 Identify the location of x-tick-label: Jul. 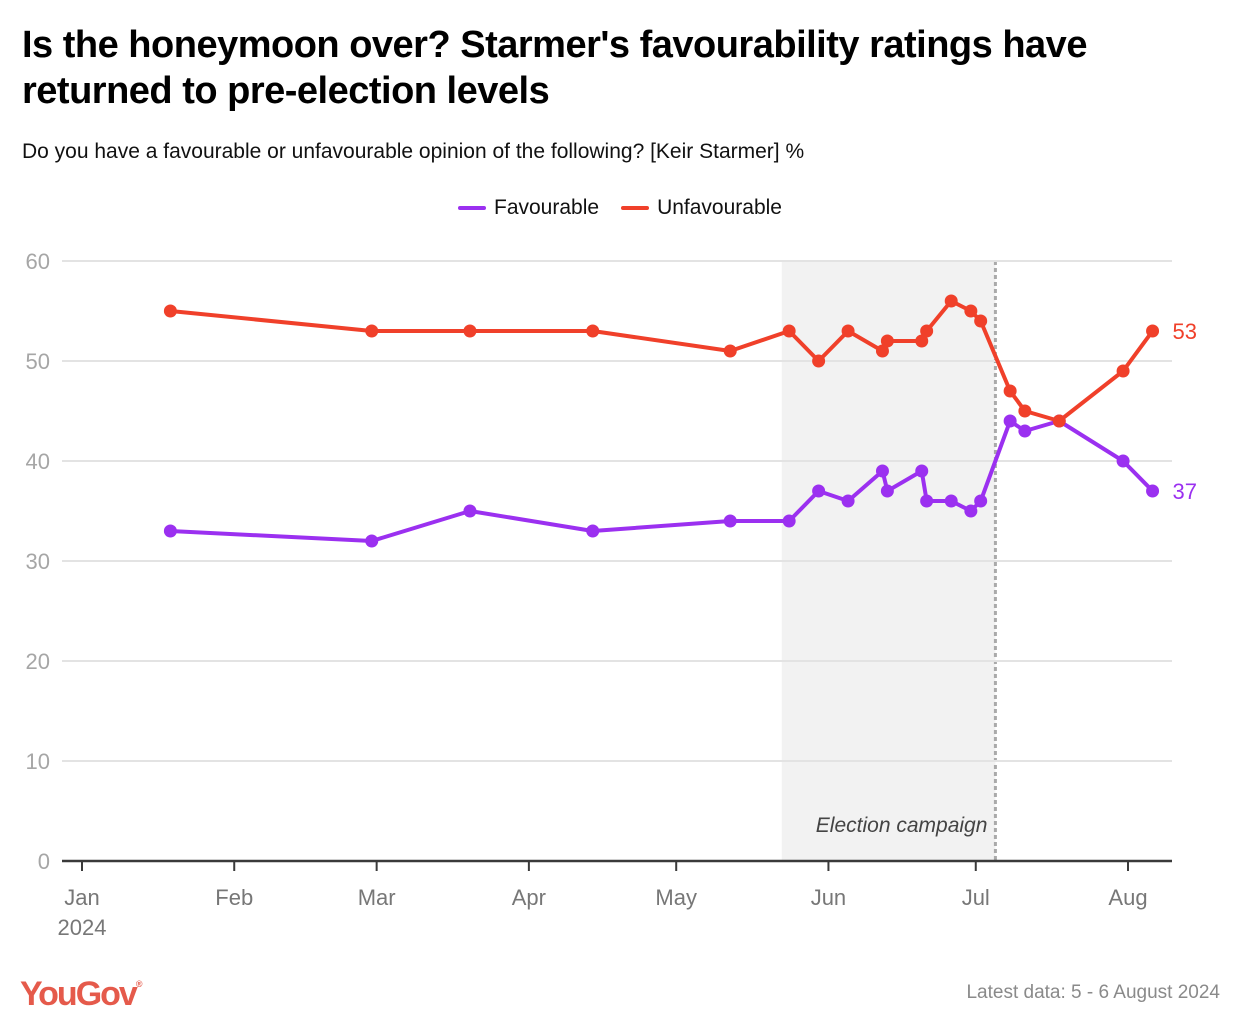
(976, 897).